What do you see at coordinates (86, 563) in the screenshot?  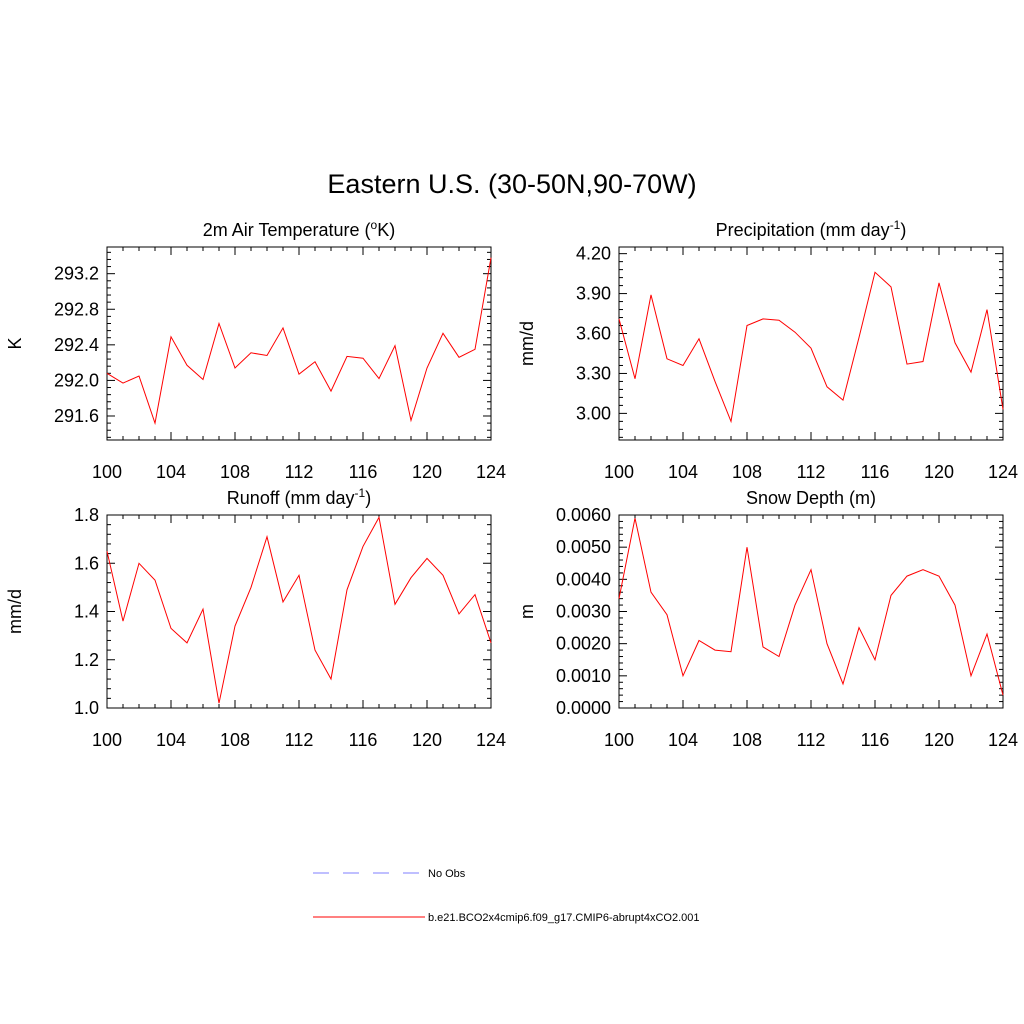 I see `y-tick-label: 1.6` at bounding box center [86, 563].